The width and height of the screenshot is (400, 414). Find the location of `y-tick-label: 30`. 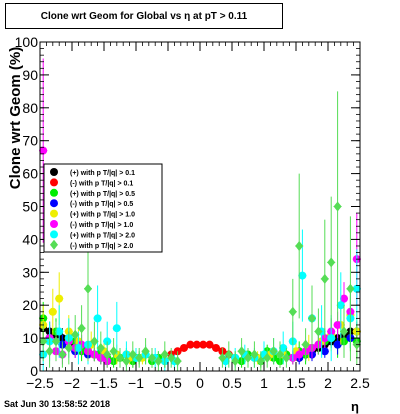

y-tick-label: 30 is located at coordinates (30, 272).